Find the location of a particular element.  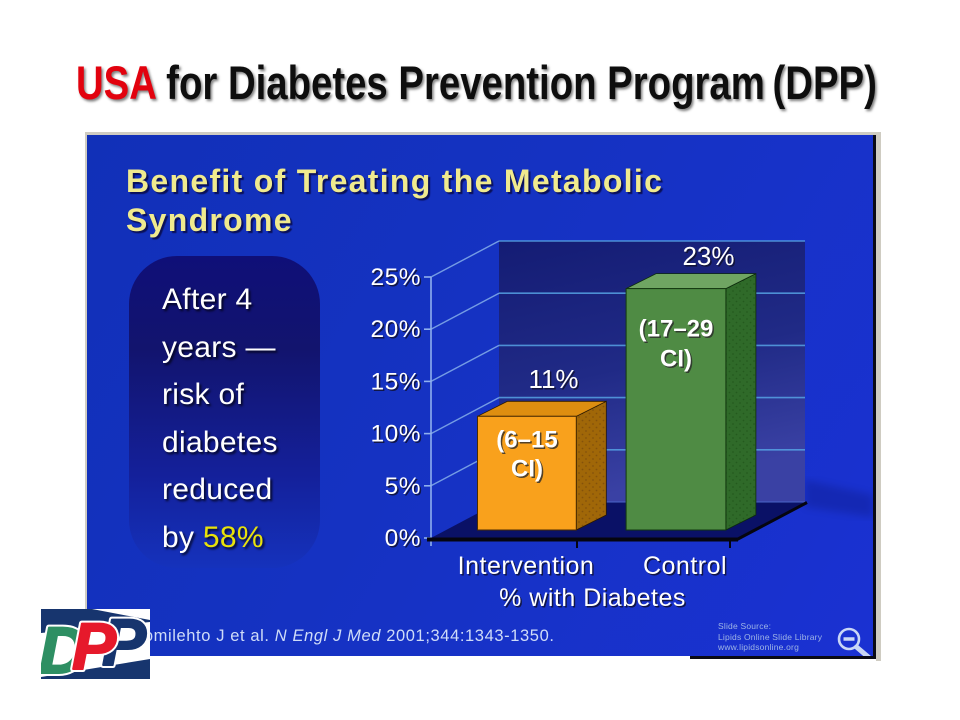

svg-text: D is located at coordinates (64, 646).